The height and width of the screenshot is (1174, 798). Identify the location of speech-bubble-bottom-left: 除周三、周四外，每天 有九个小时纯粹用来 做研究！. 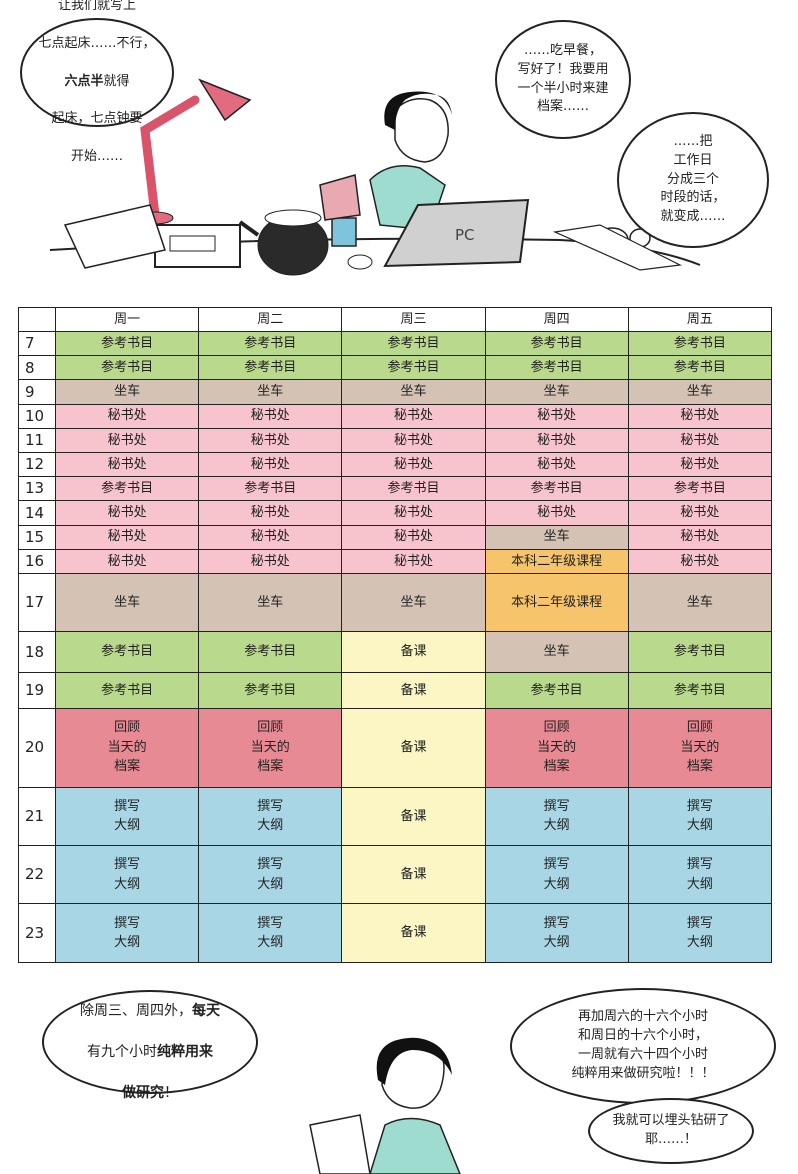
(150, 1045).